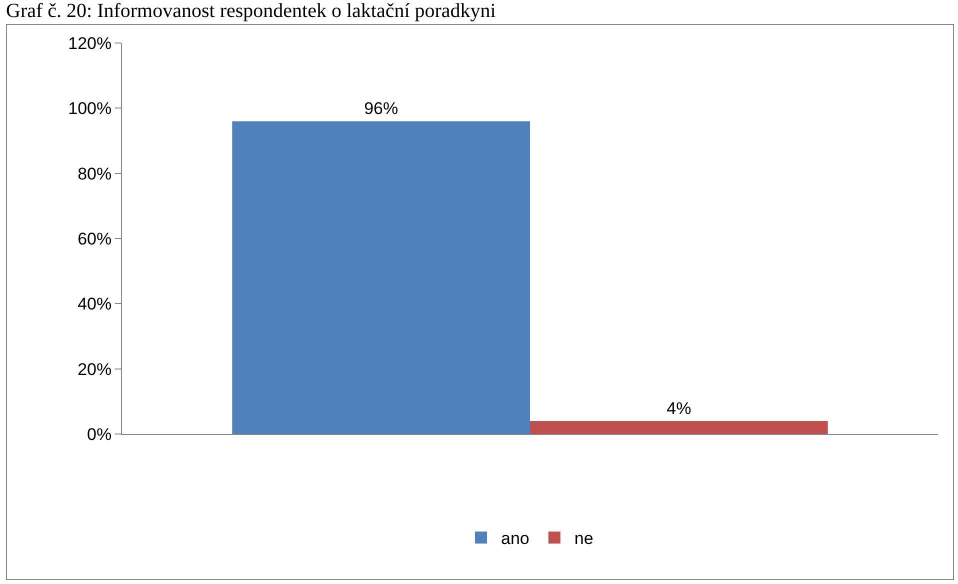  What do you see at coordinates (95, 304) in the screenshot?
I see `y-tick-label: 40%` at bounding box center [95, 304].